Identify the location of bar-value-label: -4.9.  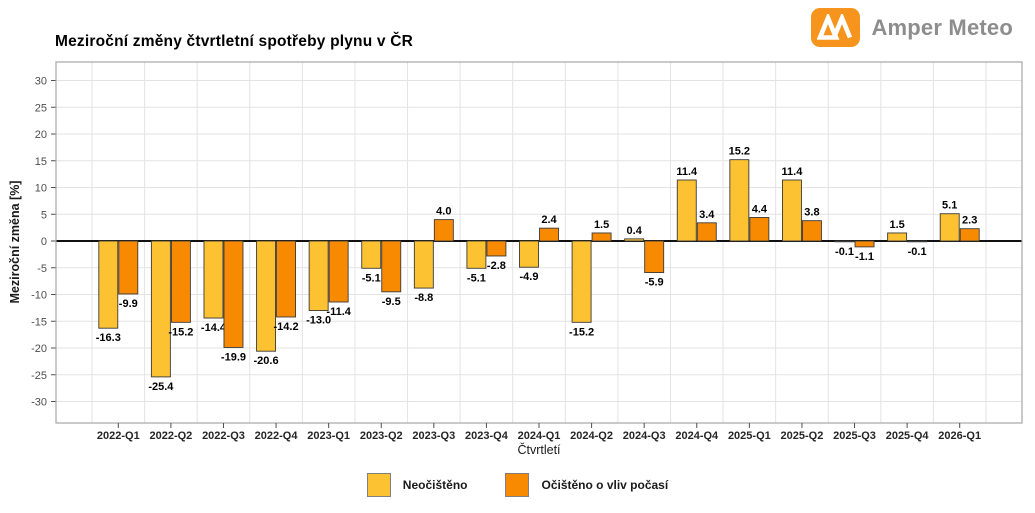
(529, 277).